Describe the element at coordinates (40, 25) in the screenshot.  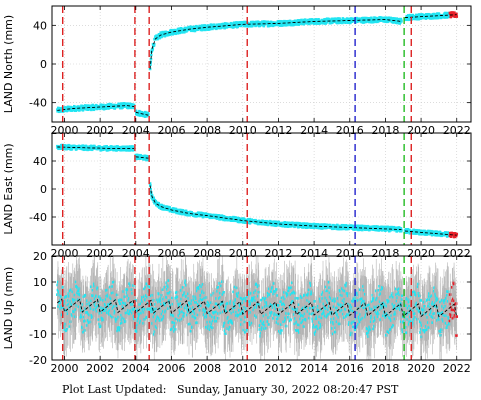
I see `y-tick-label: 40` at that location.